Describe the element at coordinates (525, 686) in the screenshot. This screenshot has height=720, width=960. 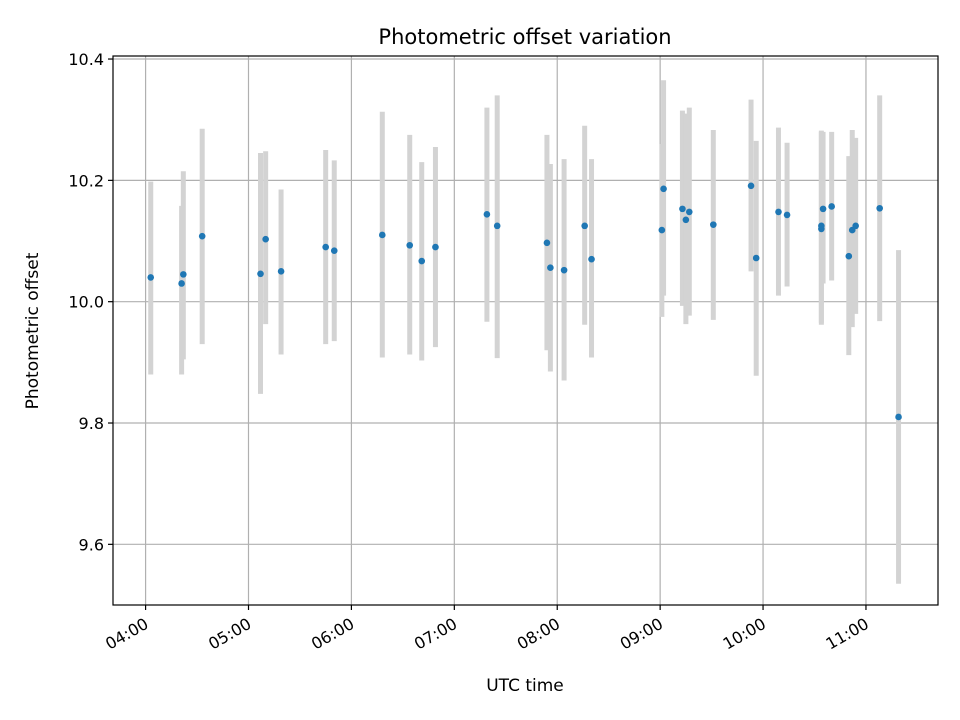
I see `x-axis-label: UTC time` at that location.